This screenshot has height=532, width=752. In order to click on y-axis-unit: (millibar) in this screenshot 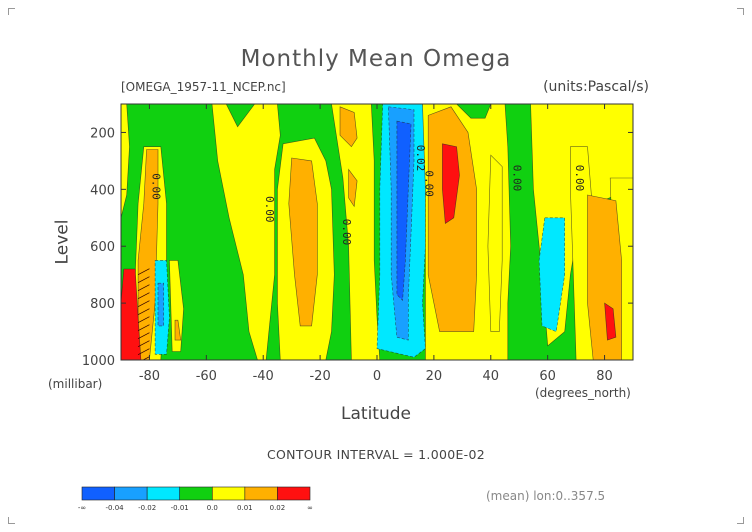, I will do `click(75, 384)`.